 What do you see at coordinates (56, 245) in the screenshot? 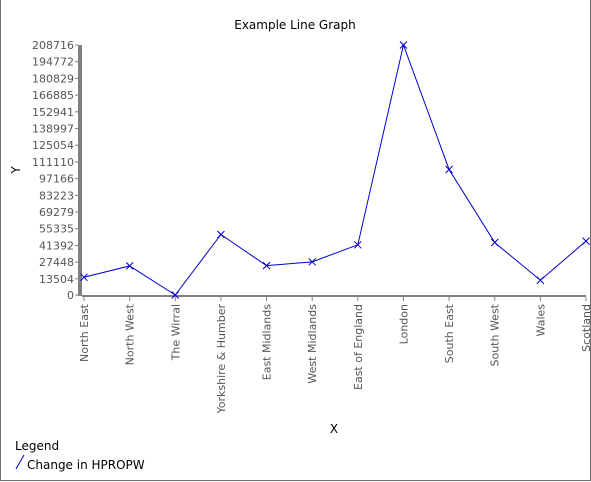
I see `y-tick-label: 41392` at bounding box center [56, 245].